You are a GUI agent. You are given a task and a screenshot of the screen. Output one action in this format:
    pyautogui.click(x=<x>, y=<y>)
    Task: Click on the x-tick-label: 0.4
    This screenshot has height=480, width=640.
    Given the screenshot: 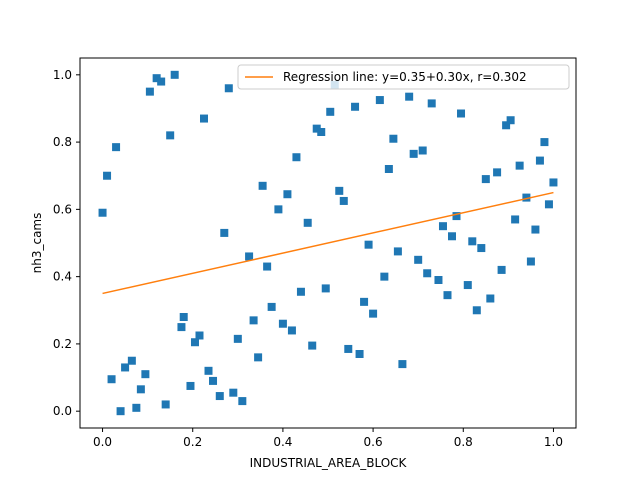 What is the action you would take?
    pyautogui.click(x=282, y=442)
    